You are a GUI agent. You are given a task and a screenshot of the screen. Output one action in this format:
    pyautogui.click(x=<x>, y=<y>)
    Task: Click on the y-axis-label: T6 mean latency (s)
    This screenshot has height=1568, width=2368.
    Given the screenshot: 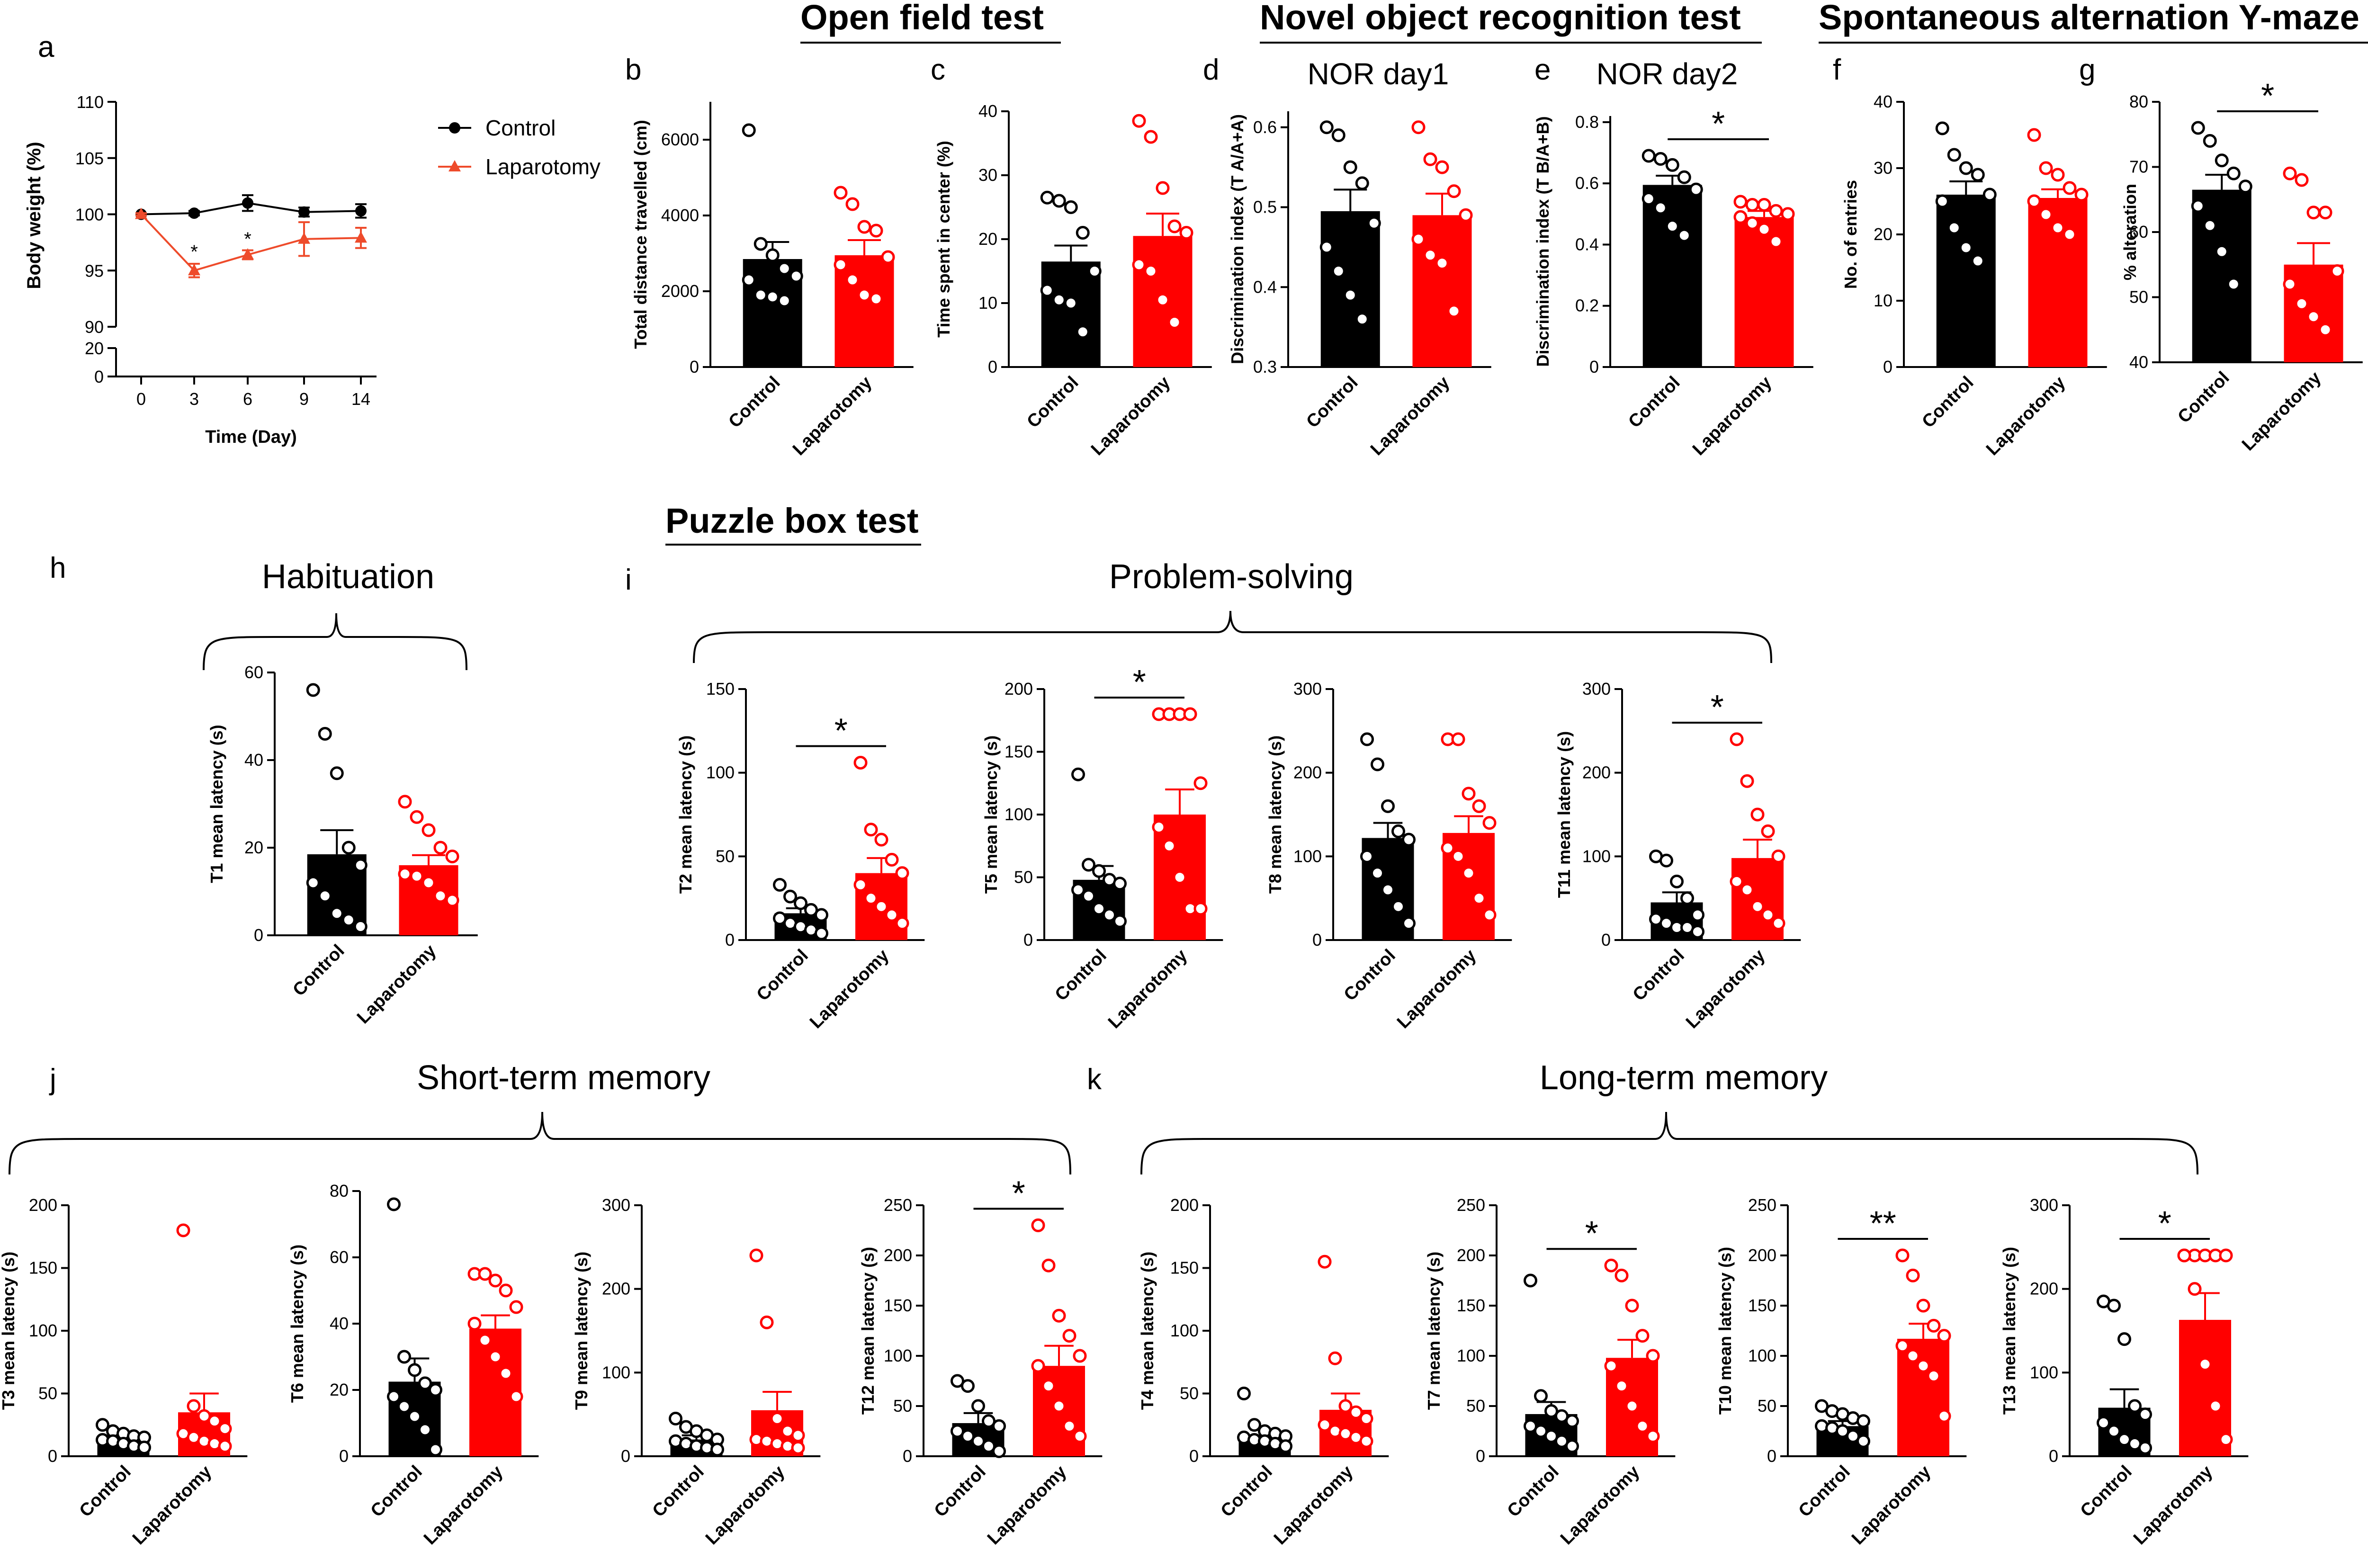 What is the action you would take?
    pyautogui.click(x=297, y=1324)
    